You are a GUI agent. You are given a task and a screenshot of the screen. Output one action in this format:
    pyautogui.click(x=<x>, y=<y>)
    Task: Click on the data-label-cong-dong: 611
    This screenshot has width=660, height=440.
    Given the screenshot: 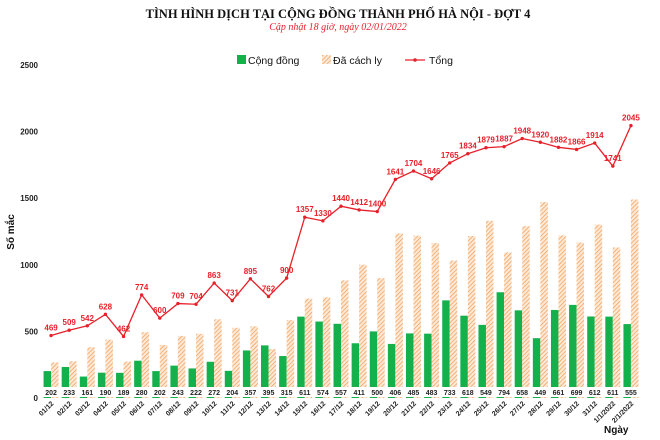 What is the action you would take?
    pyautogui.click(x=304, y=393)
    